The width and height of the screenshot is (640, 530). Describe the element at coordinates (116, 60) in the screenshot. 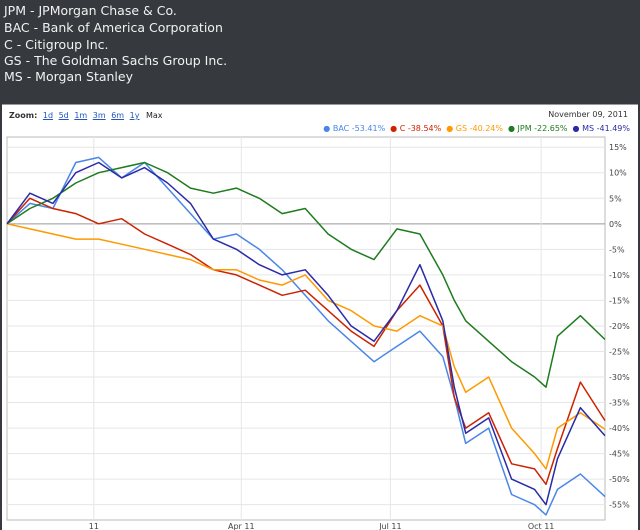

I see `ticker-line-gs: GS - The Goldman Sachs Group Inc.` at that location.